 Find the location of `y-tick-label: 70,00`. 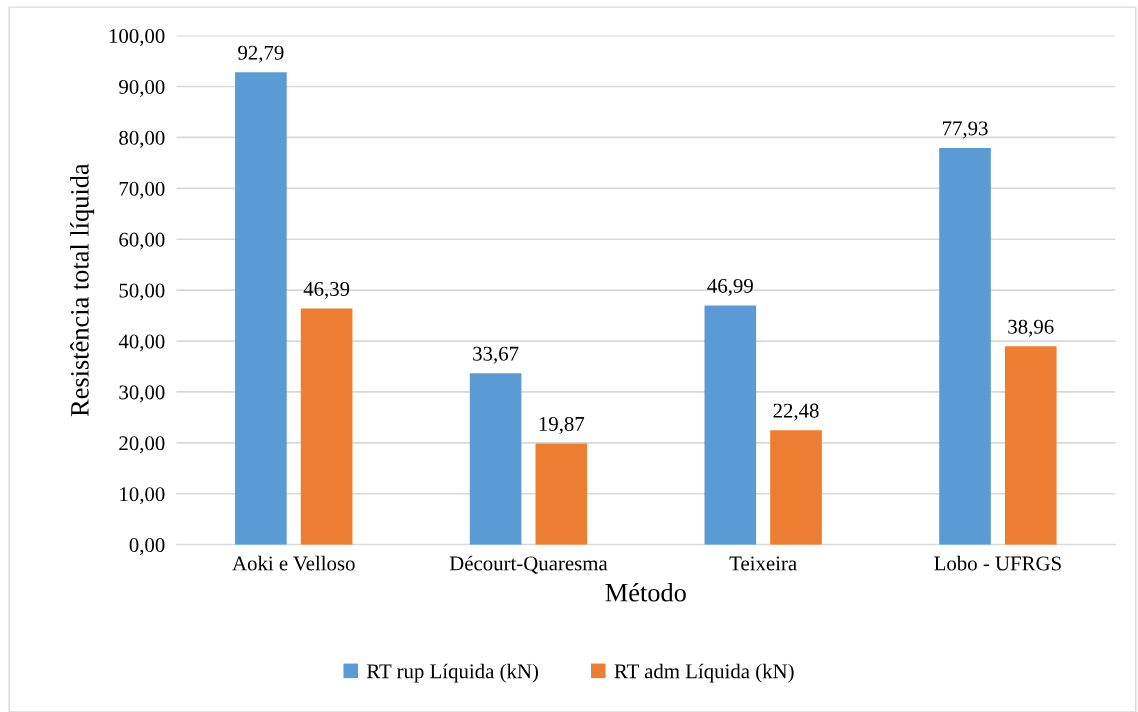

y-tick-label: 70,00 is located at coordinates (142, 190).